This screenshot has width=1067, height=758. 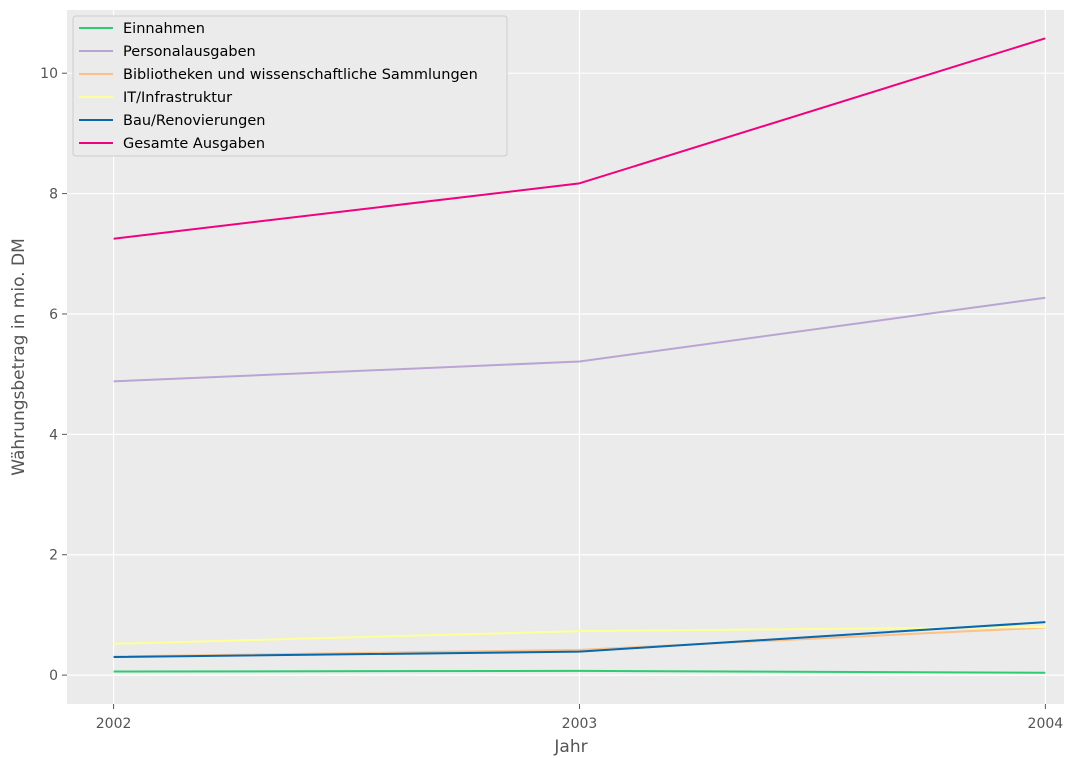 What do you see at coordinates (53, 556) in the screenshot?
I see `y-tick-label: 2` at bounding box center [53, 556].